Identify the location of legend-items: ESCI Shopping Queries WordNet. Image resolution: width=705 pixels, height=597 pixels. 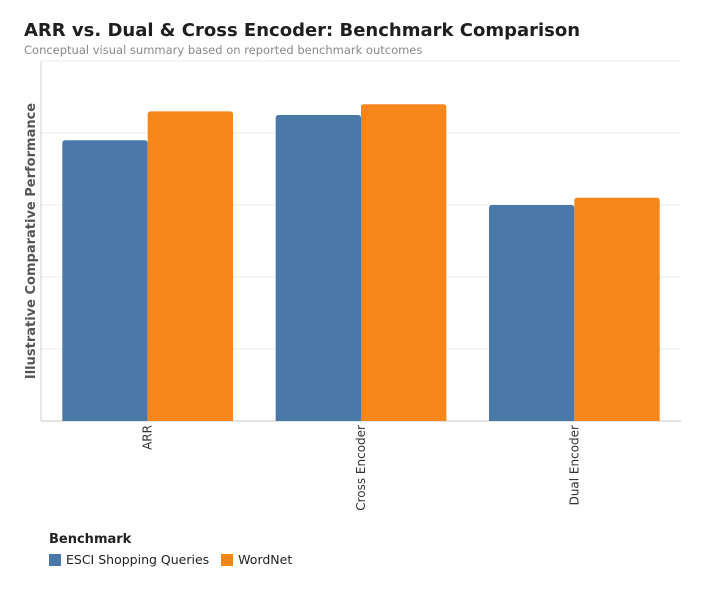
(176, 559).